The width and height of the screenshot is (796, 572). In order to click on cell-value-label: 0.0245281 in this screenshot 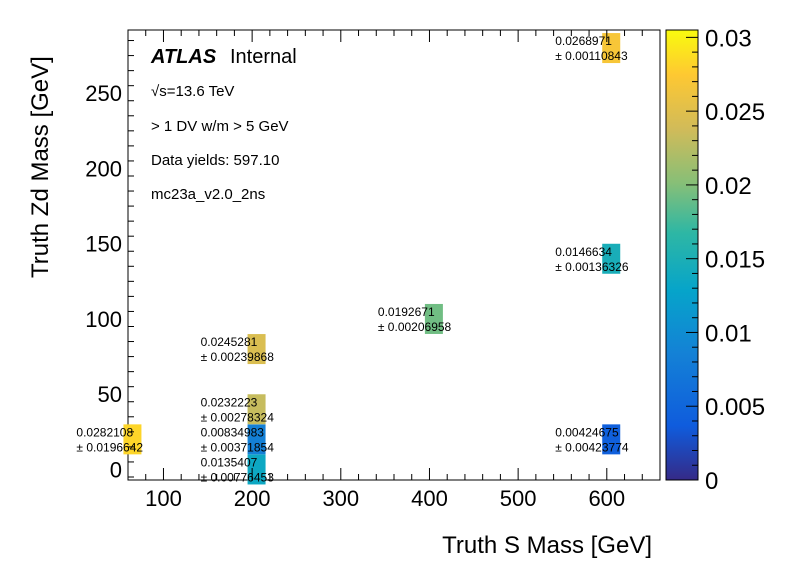, I will do `click(229, 342)`.